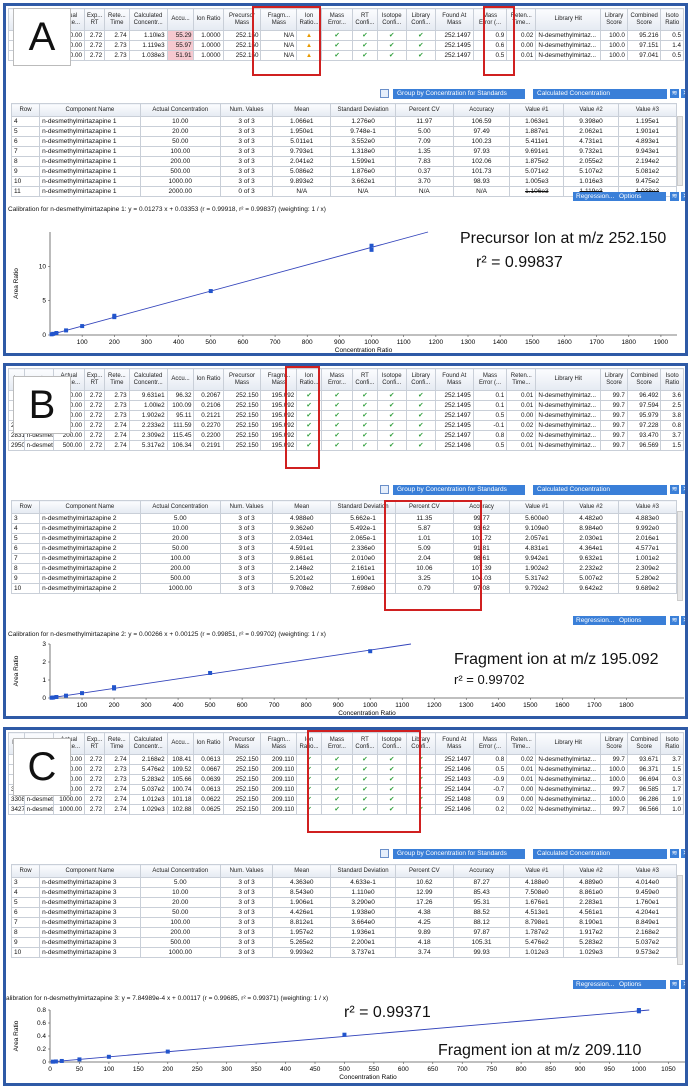 This screenshot has width=691, height=1089. Describe the element at coordinates (208, 19) in the screenshot. I see `column-header: Ion Ratio` at that location.